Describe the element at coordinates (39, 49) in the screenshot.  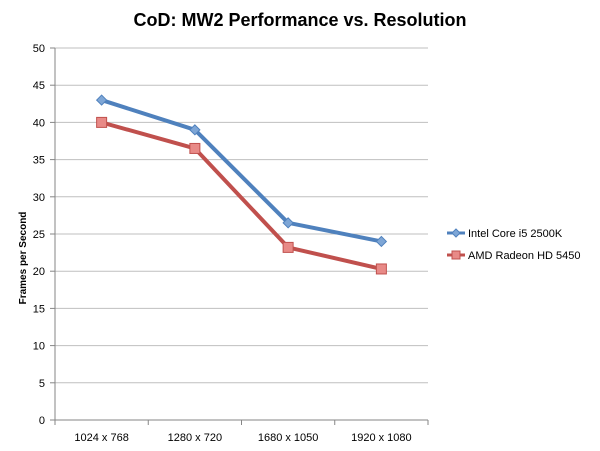
I see `y-tick-label: 50` at that location.